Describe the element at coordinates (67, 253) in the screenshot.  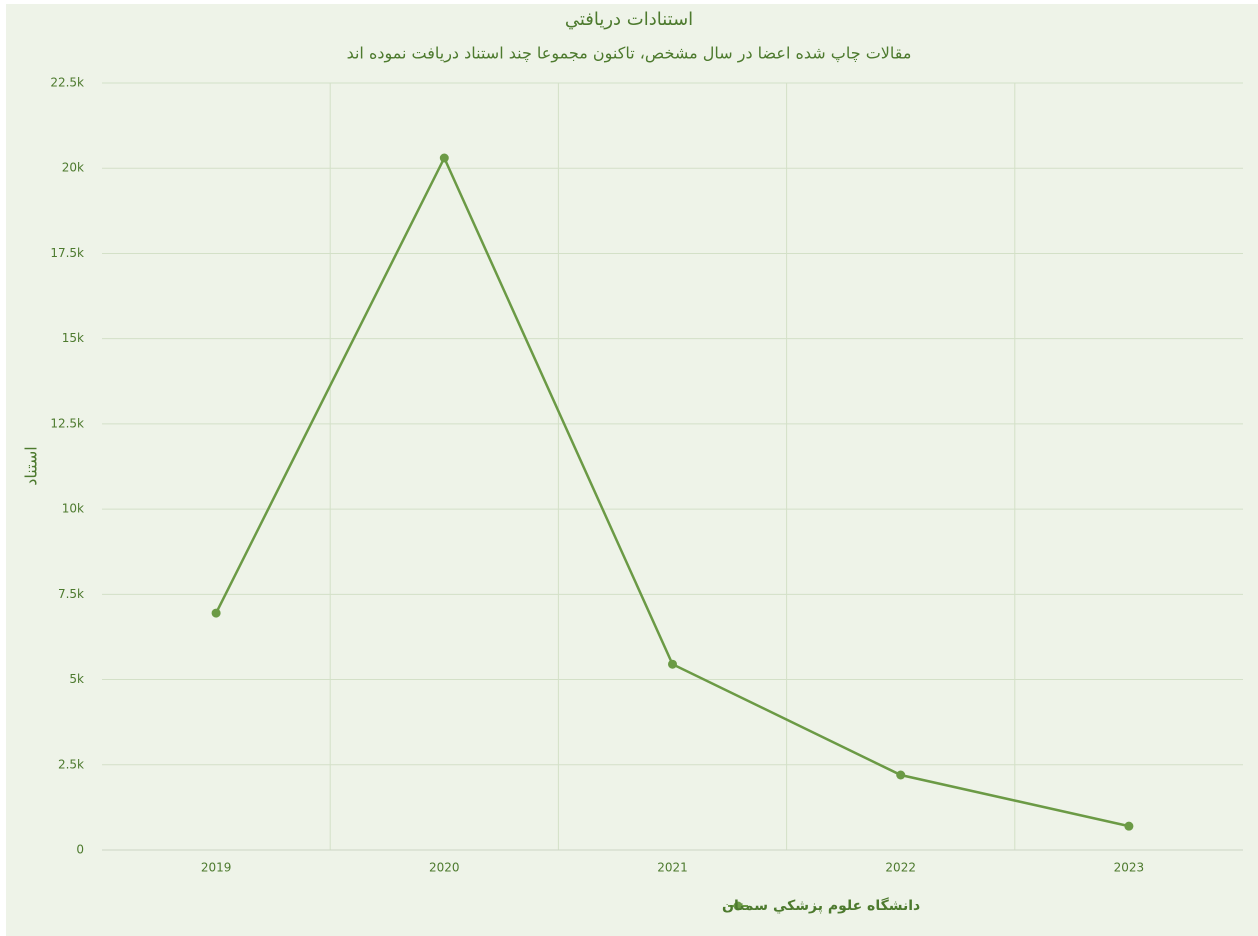
I see `y-tick-label: 17.5k` at that location.